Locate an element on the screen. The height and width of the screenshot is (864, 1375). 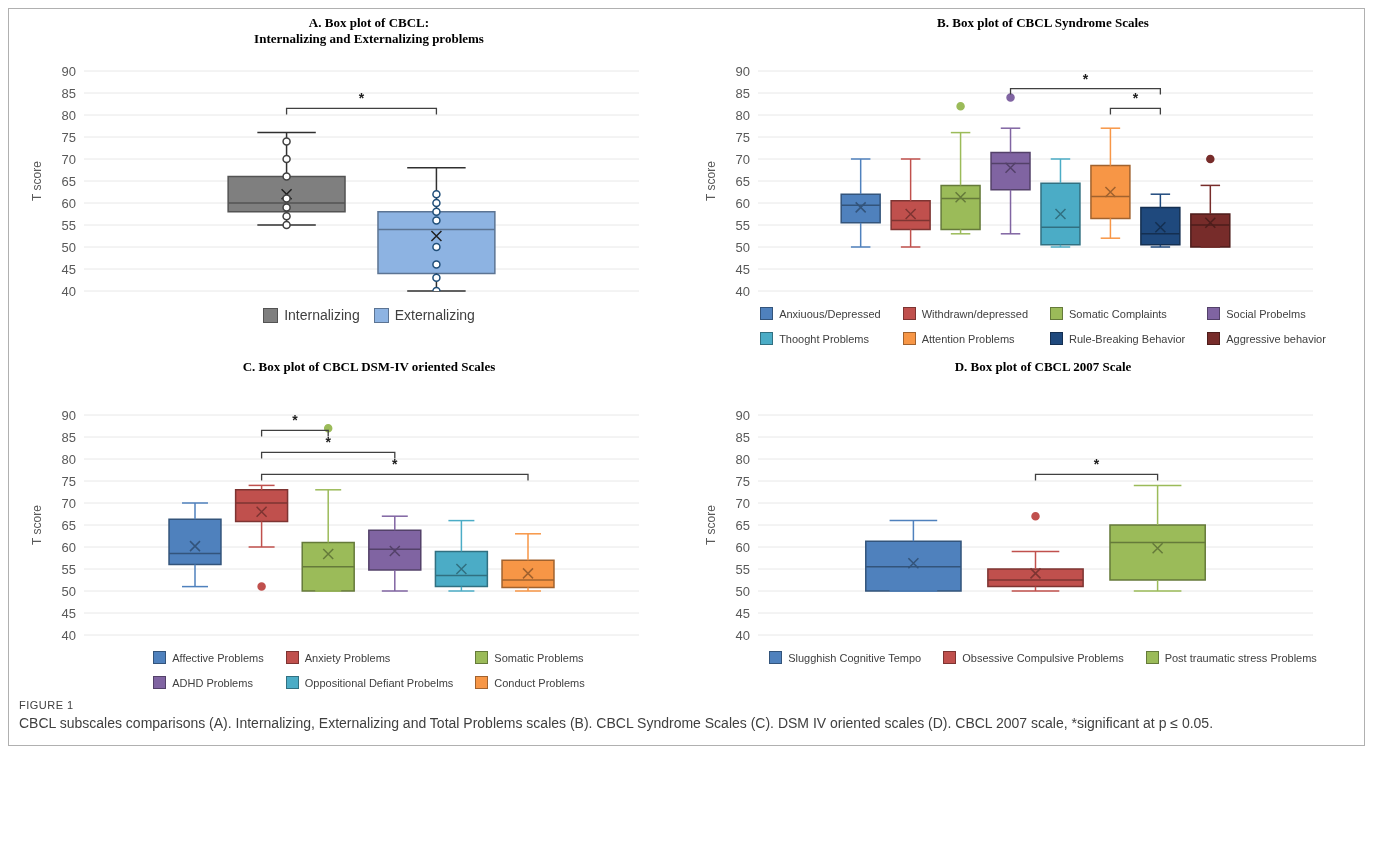
legend-label: Anxiuous/Depressed is located at coordinates (830, 313).